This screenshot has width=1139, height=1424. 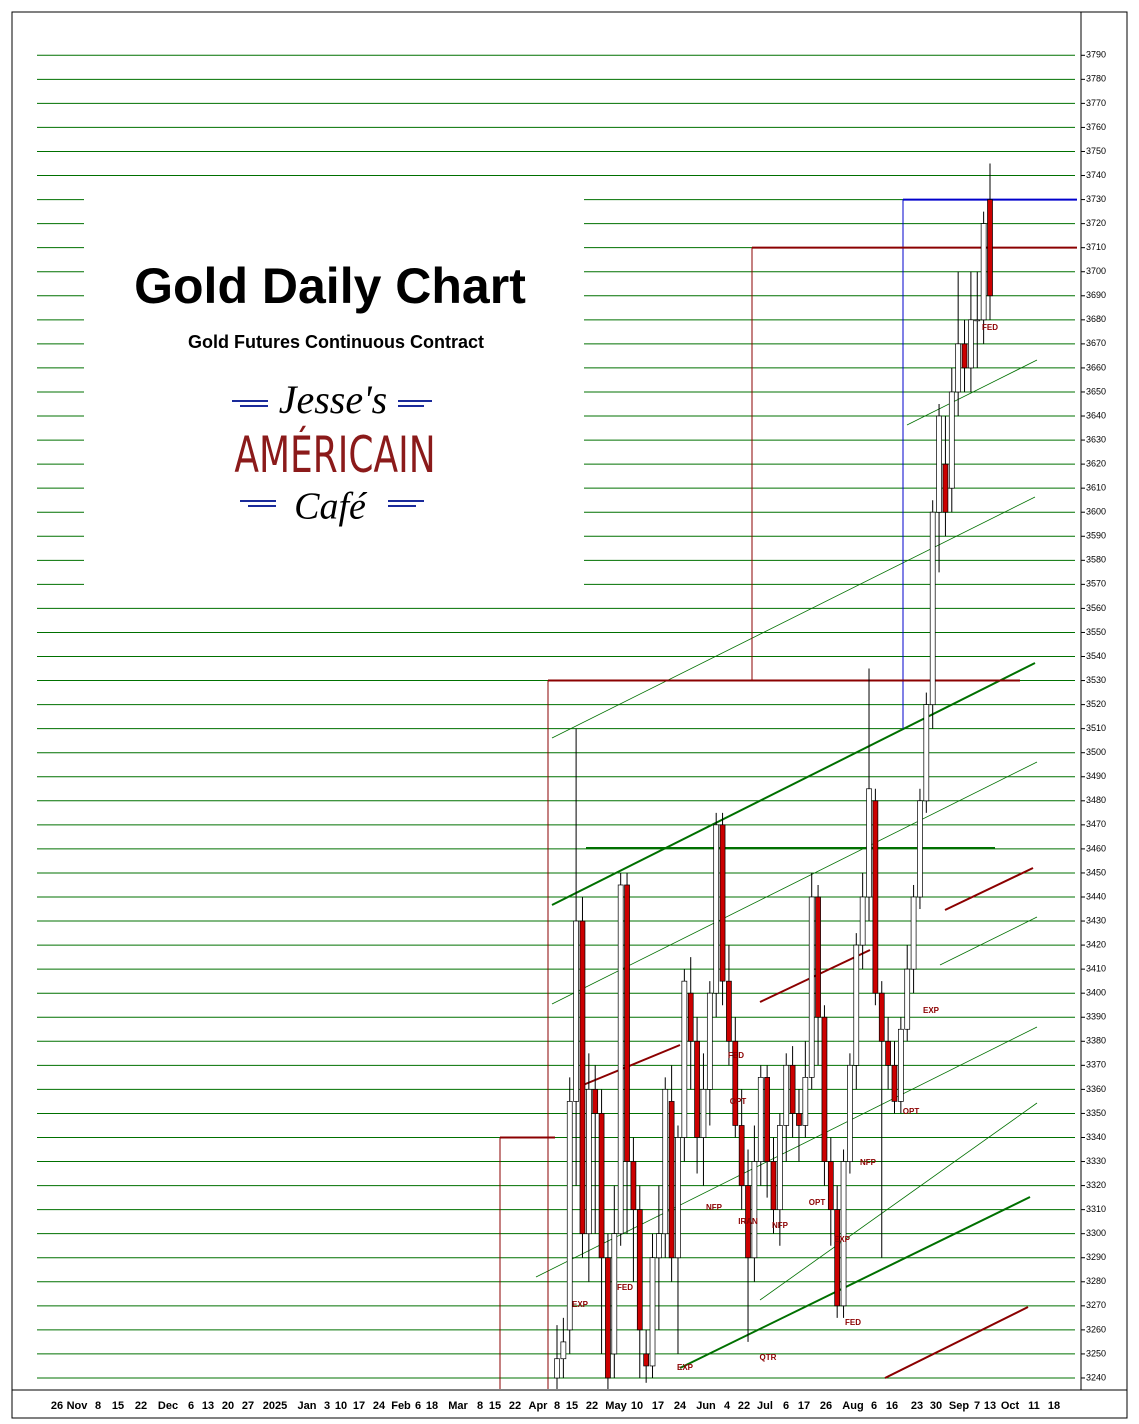 What do you see at coordinates (480, 1406) in the screenshot?
I see `x-tick-label: 8` at bounding box center [480, 1406].